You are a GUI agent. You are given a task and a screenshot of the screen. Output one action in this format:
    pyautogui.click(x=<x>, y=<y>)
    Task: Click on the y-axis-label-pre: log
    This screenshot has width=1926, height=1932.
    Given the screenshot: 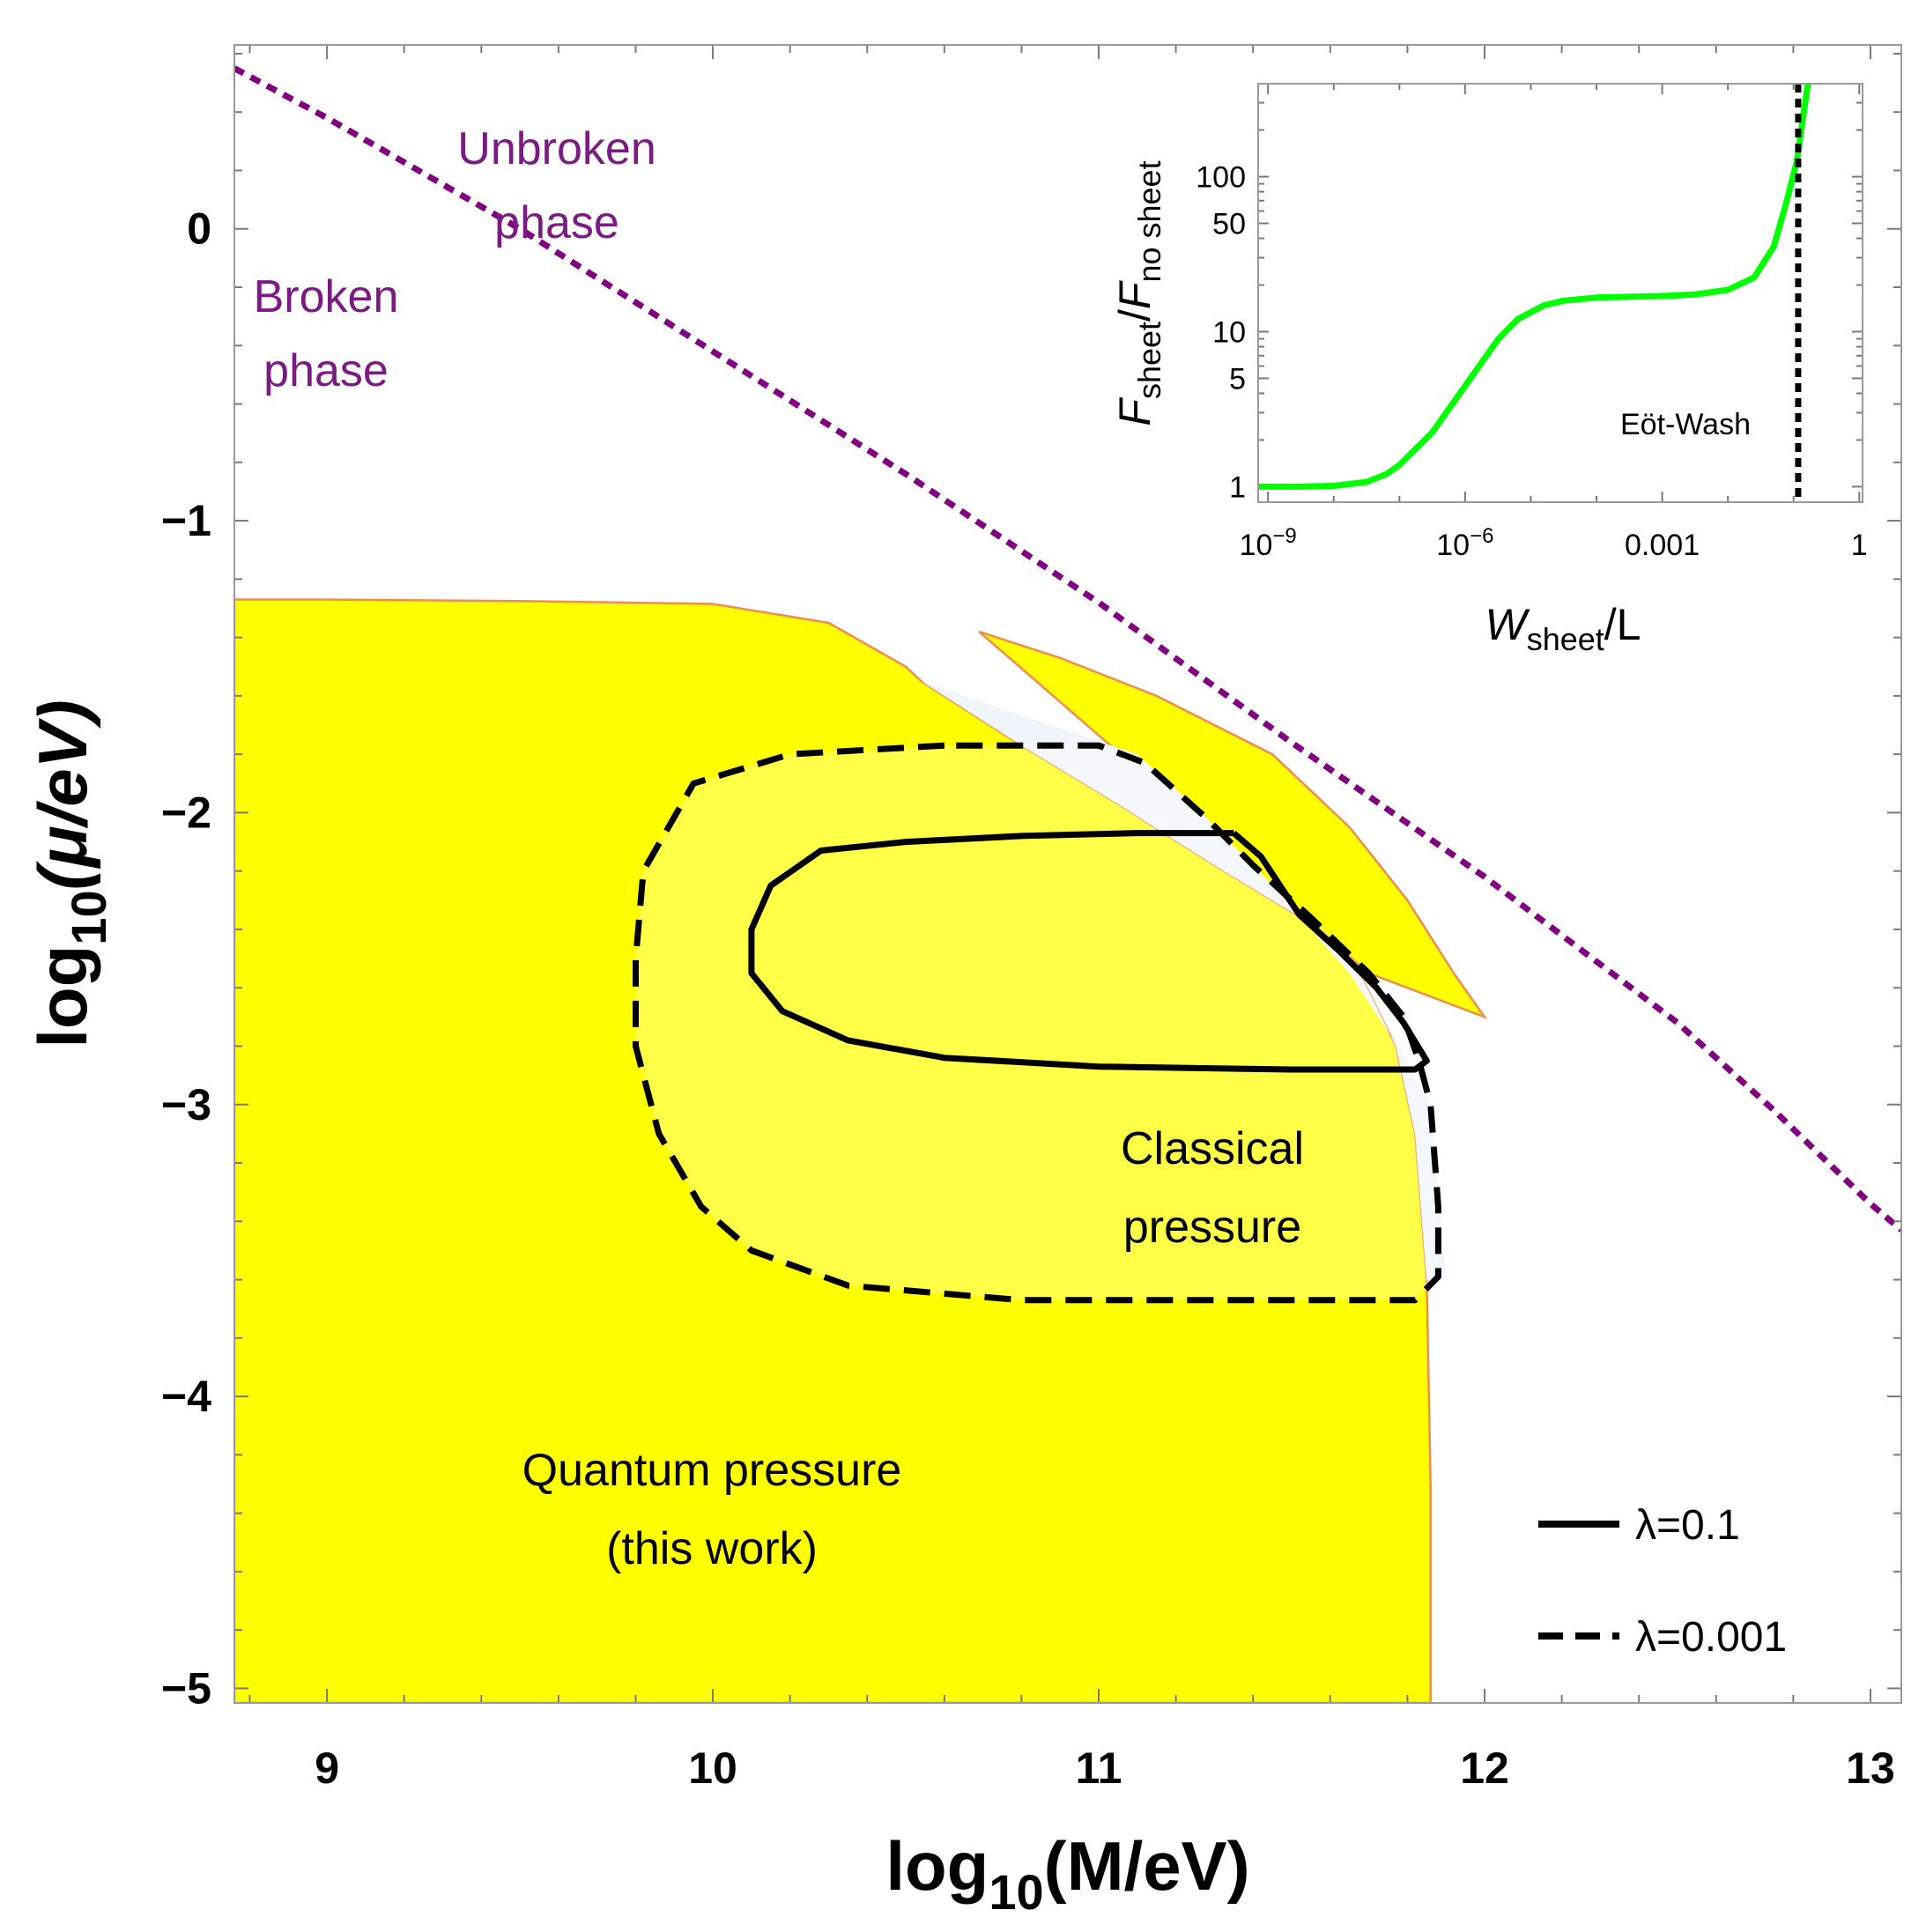 What is the action you would take?
    pyautogui.click(x=63, y=997)
    